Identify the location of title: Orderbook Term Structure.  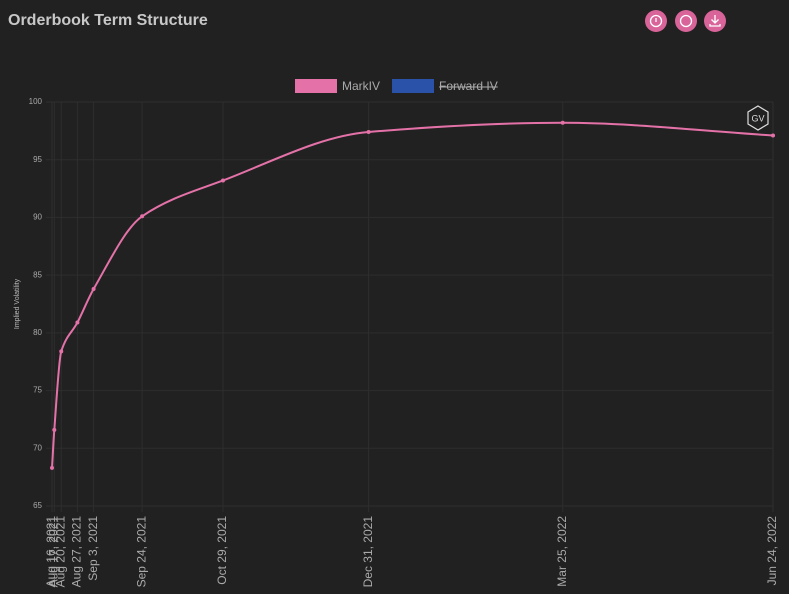
(108, 20).